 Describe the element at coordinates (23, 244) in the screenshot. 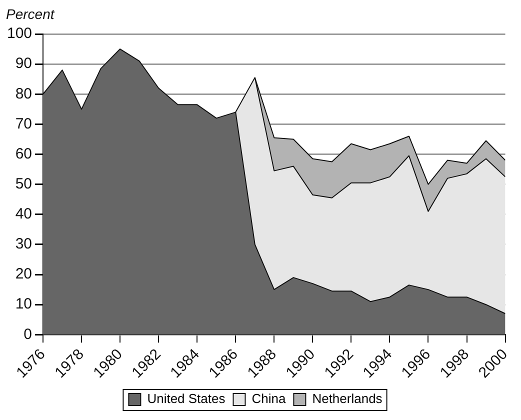

I see `y-tick-label: 30` at that location.